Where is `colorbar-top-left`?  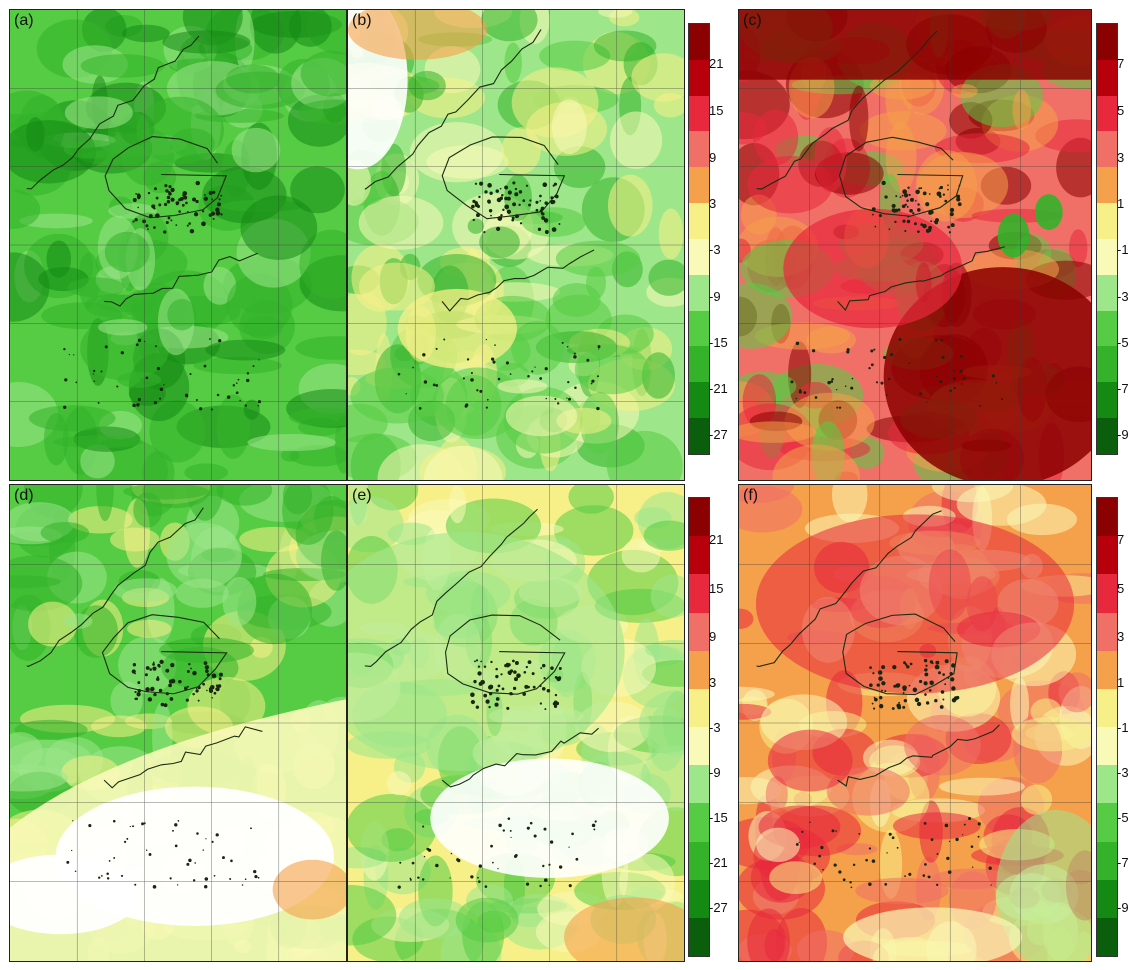 colorbar-top-left is located at coordinates (699, 239).